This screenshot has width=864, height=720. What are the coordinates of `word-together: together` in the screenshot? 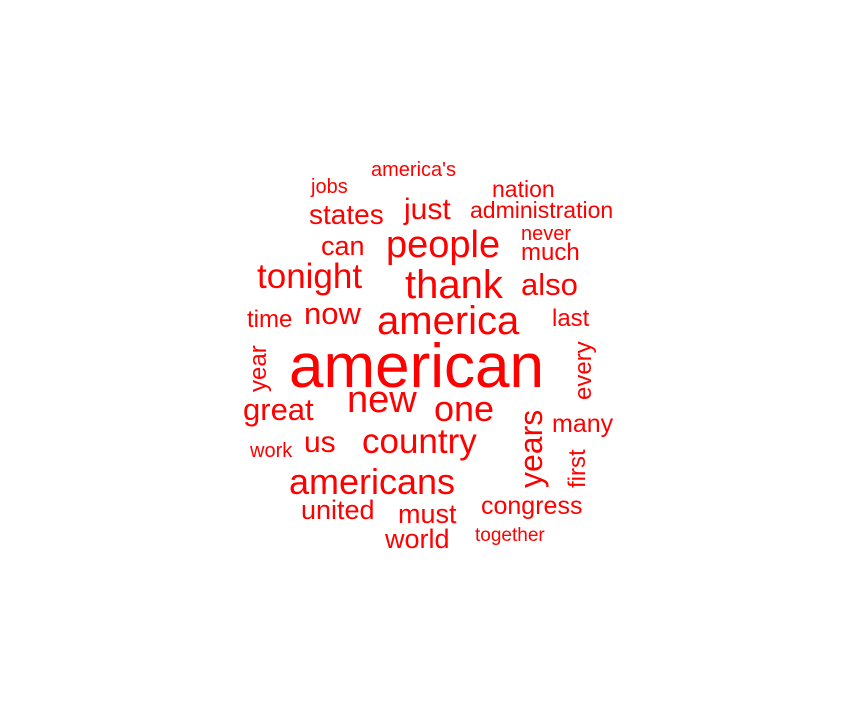 It's located at (510, 535).